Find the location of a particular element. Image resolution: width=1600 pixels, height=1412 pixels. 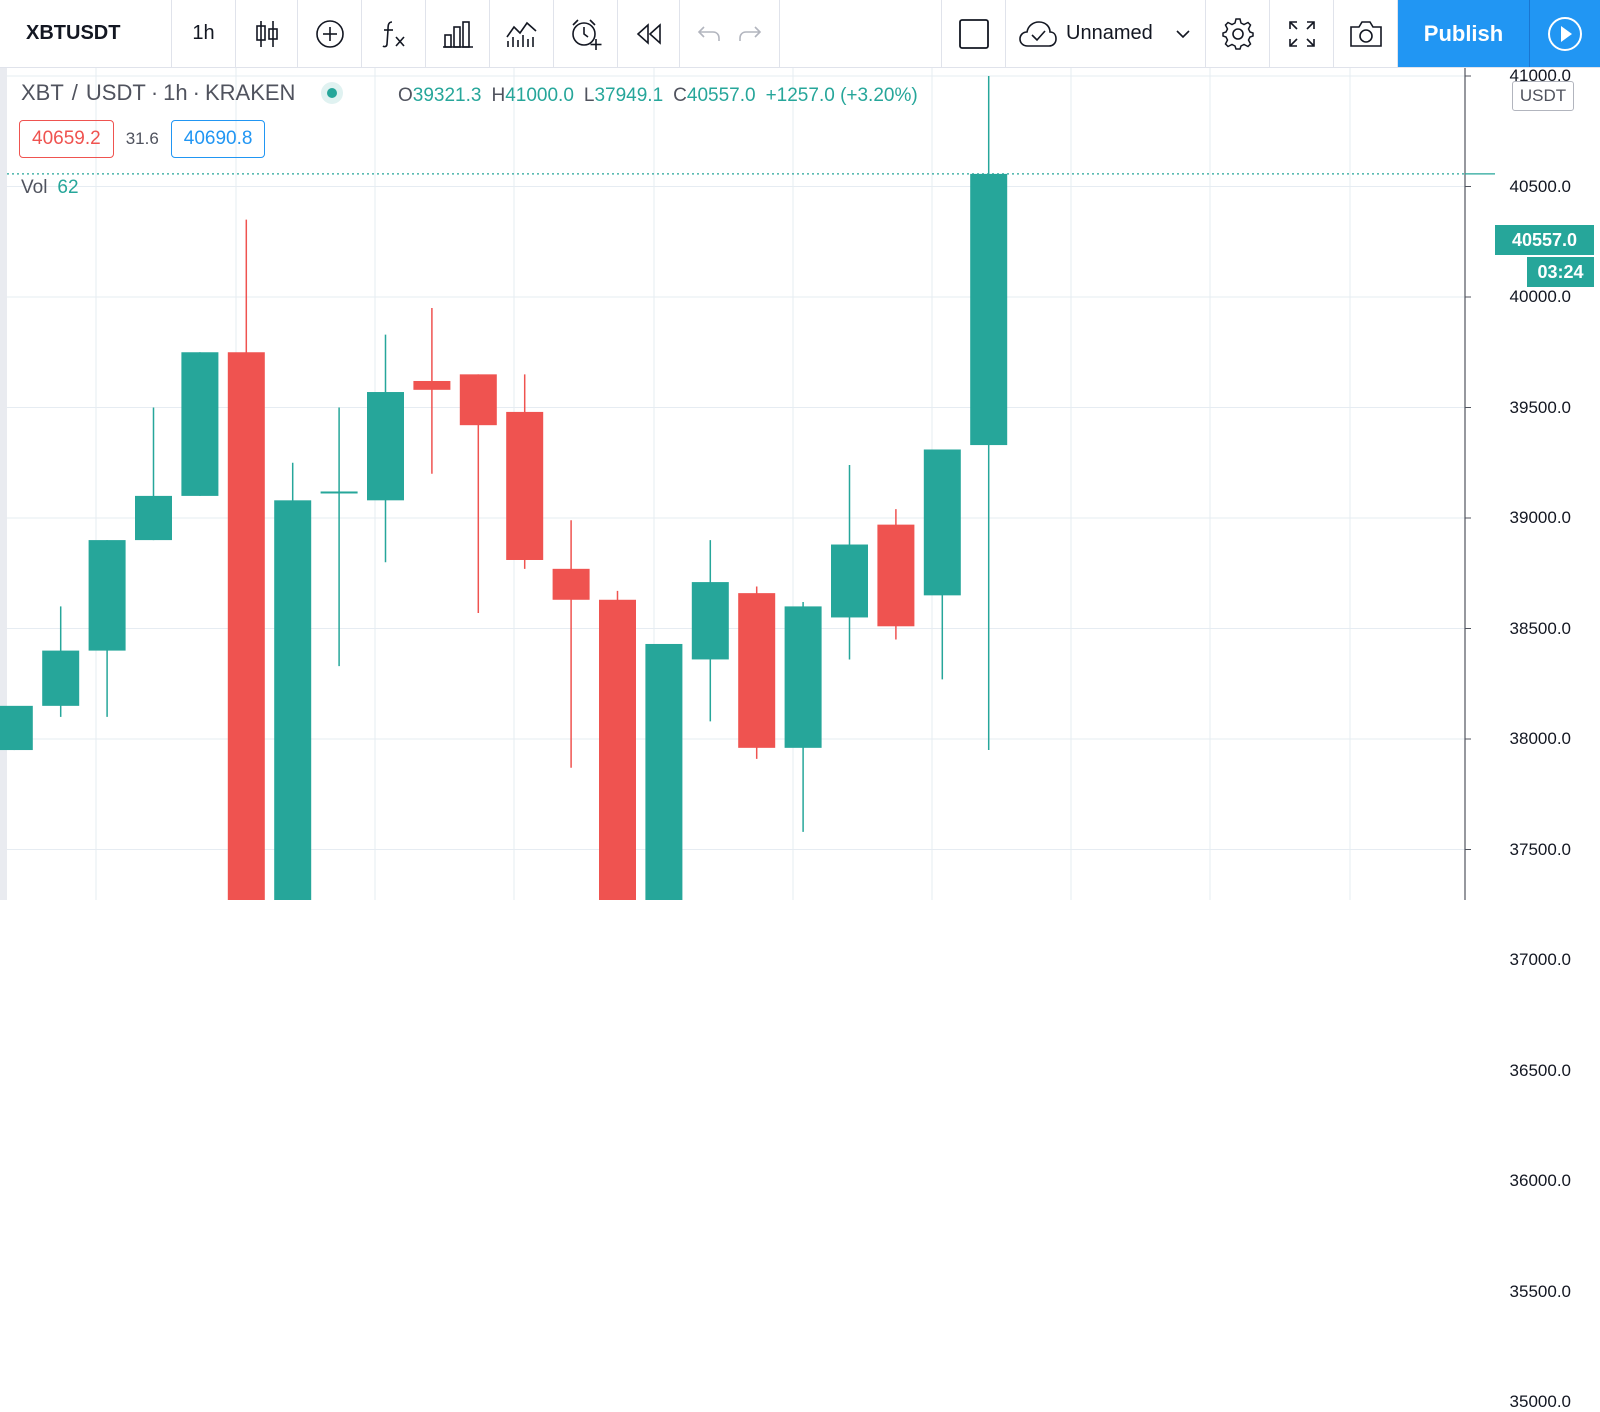

indicators-fx-icon is located at coordinates (393, 33).